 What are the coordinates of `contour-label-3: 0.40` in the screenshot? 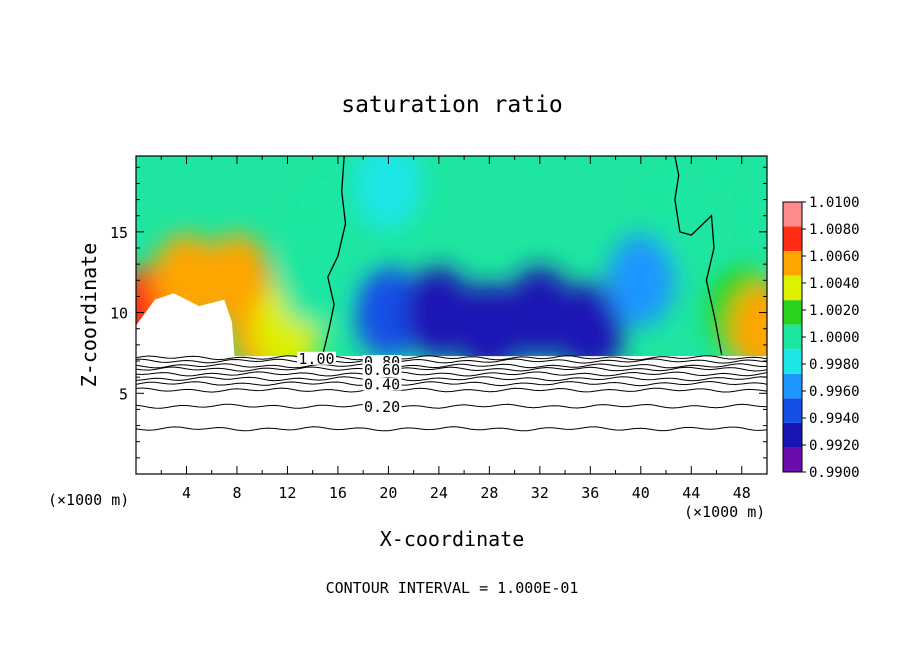 It's located at (382, 385).